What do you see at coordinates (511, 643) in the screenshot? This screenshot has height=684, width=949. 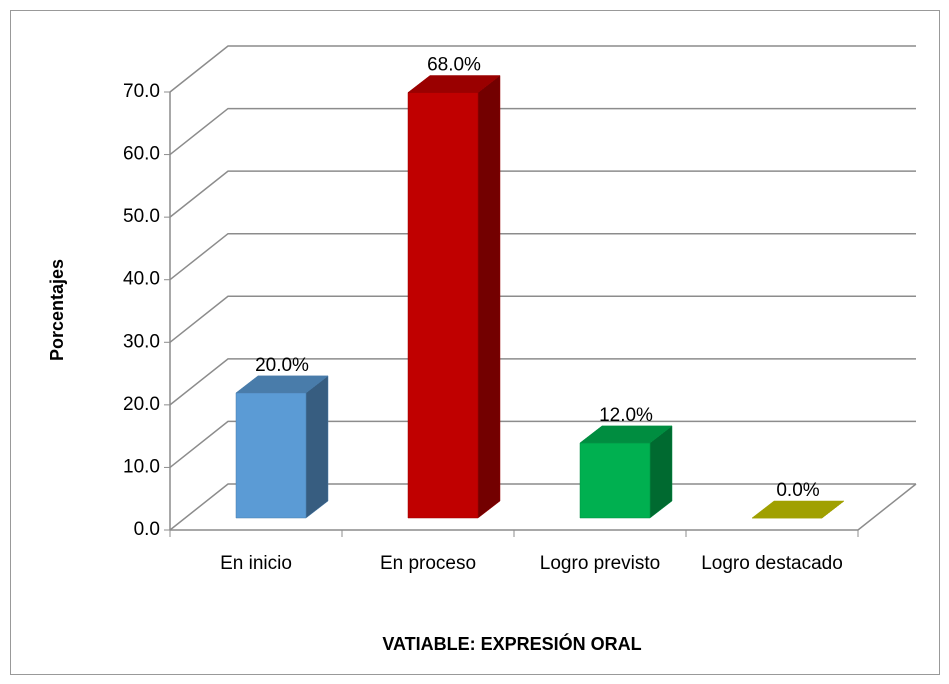 I see `x-axis-title: VATIABLE: EXPRESIÓN ORAL` at bounding box center [511, 643].